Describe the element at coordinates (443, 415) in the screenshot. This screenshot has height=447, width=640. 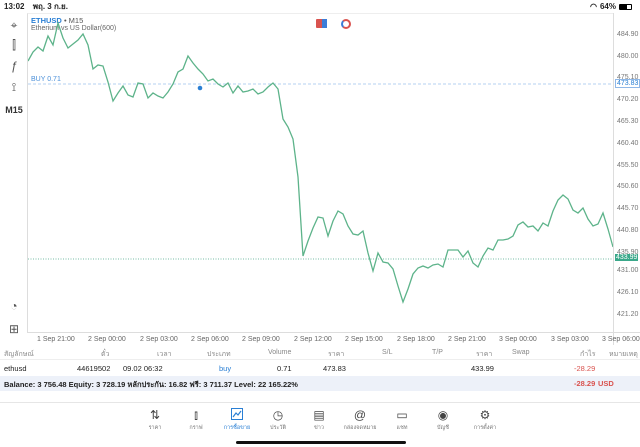
I see `account-icon: ◉` at that location.